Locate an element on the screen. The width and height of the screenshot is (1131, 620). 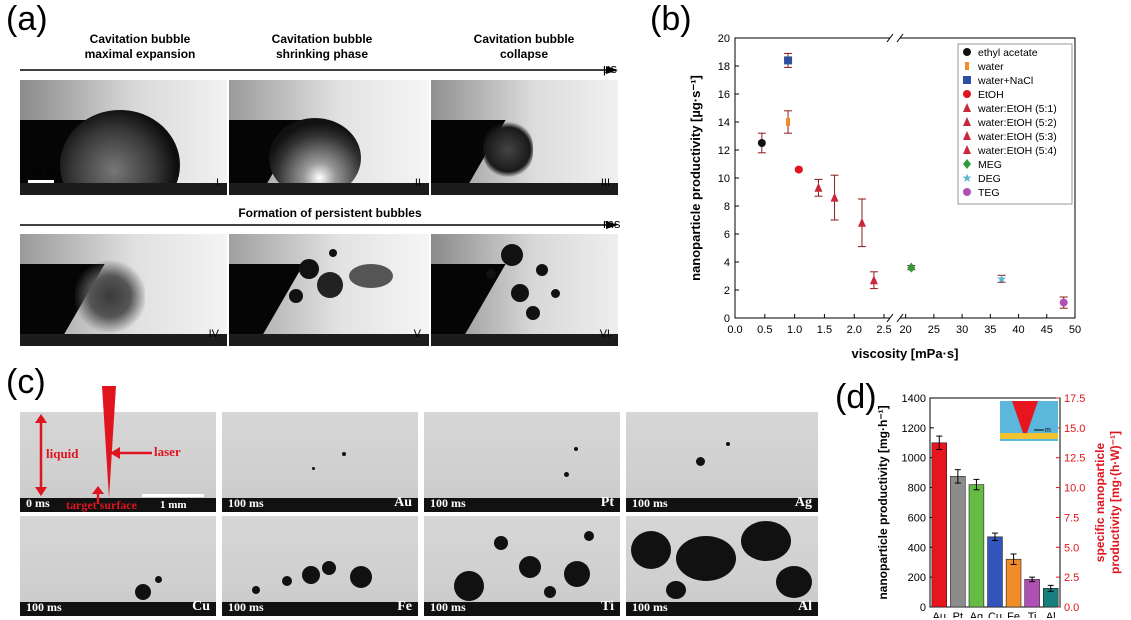
y-tick-label: 16 is located at coordinates (724, 95).